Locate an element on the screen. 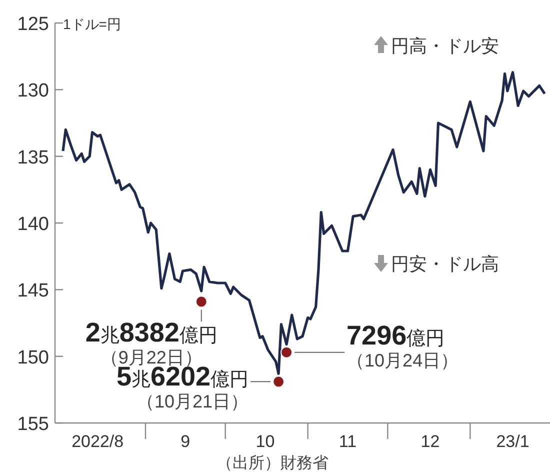 The width and height of the screenshot is (550, 474). x-tick-label: 12 is located at coordinates (430, 441).